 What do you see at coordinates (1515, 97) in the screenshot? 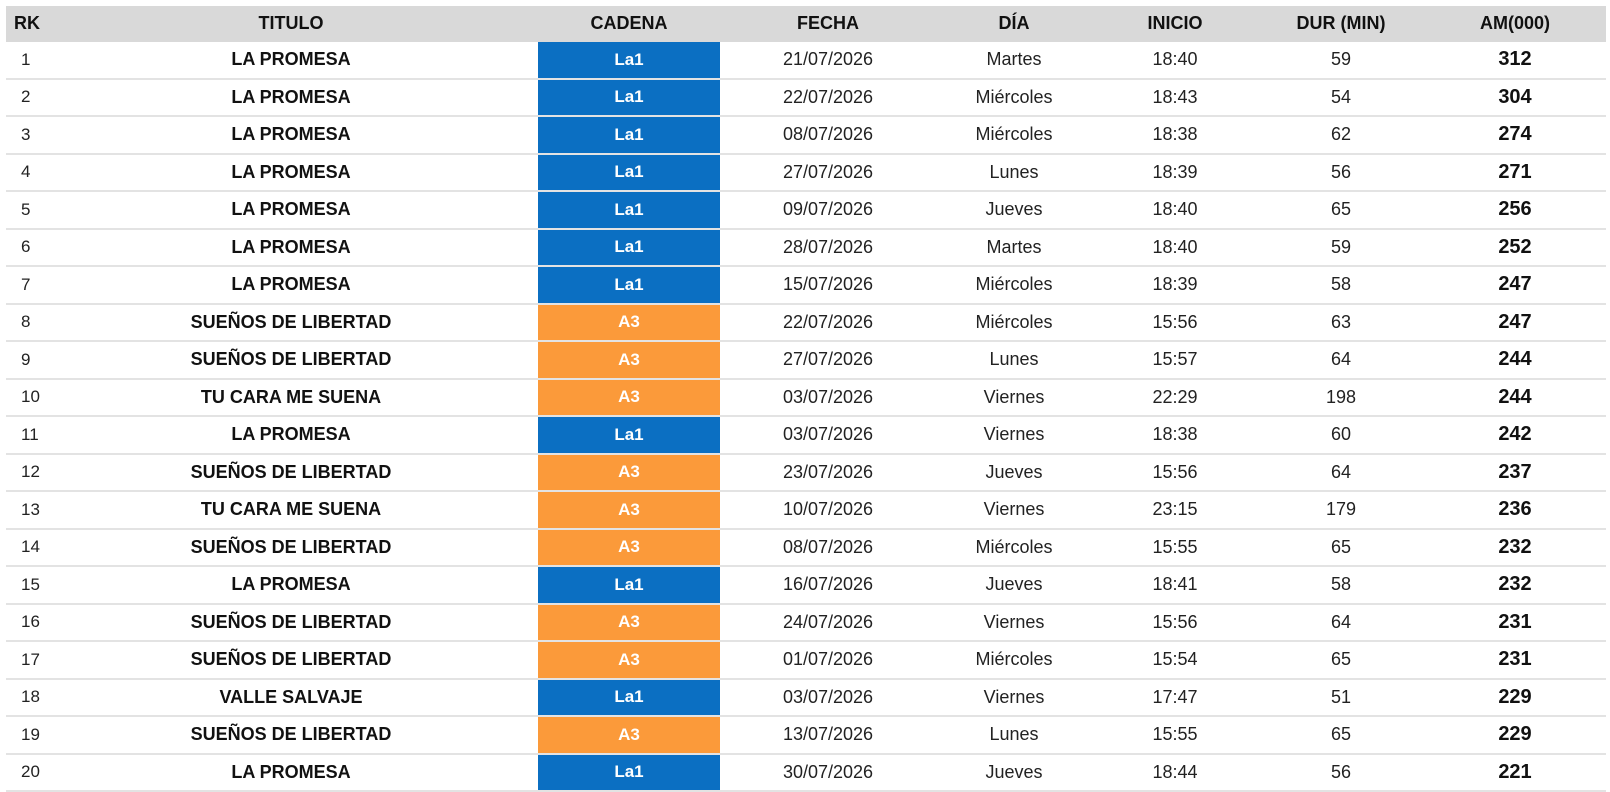
I see `cell-am: 304` at bounding box center [1515, 97].